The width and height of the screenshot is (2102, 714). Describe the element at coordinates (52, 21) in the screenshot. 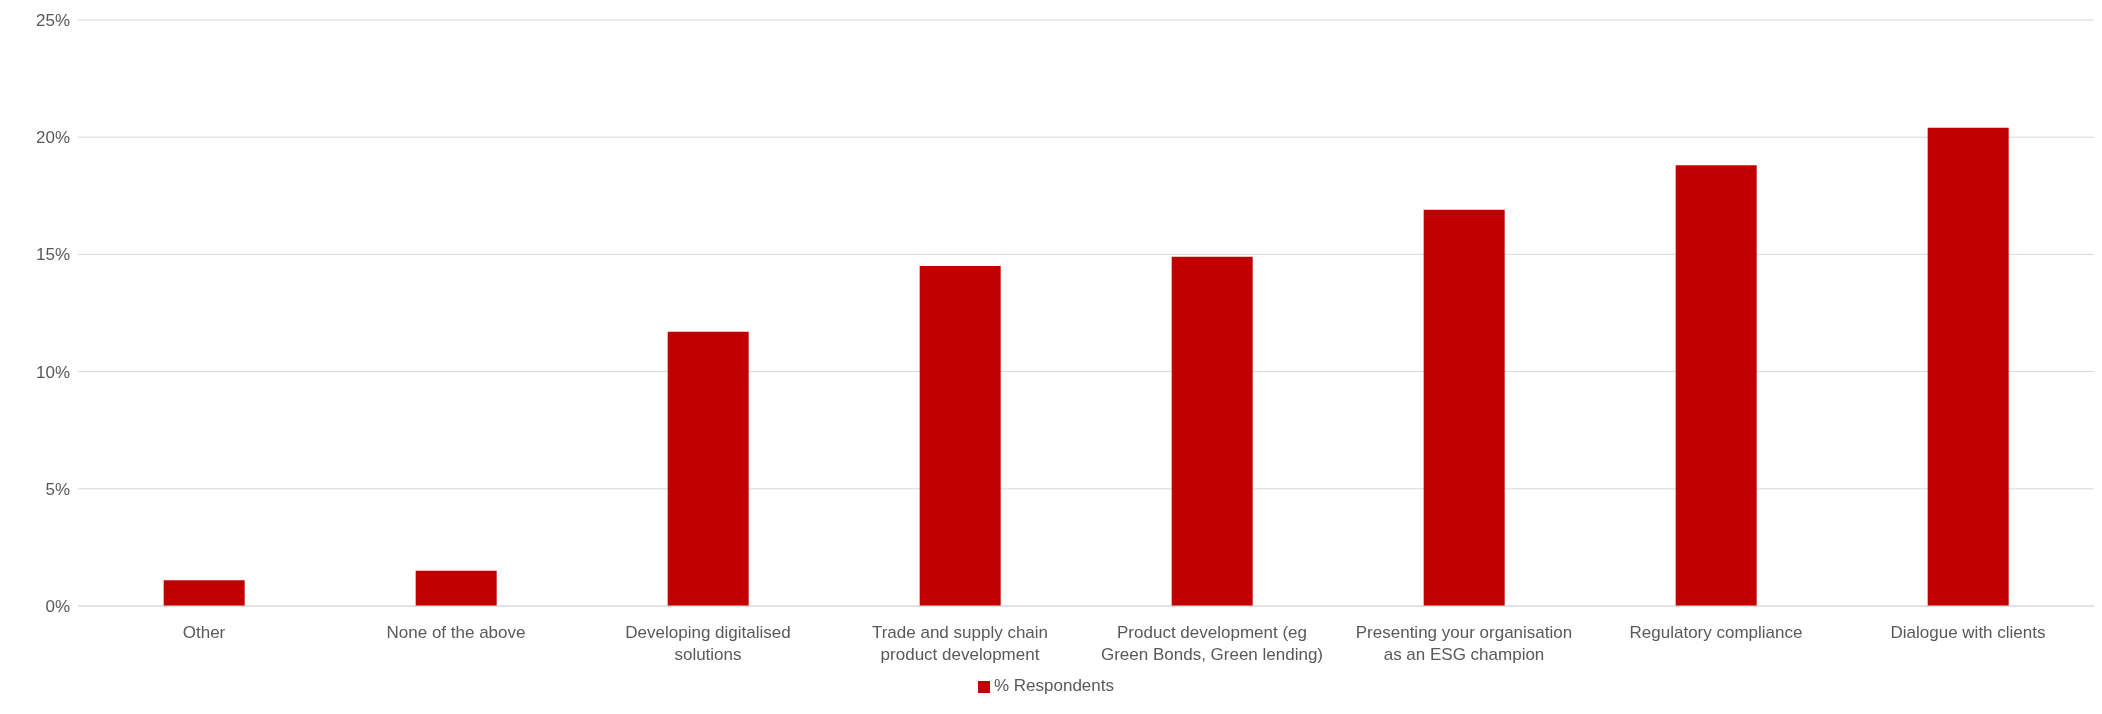

I see `y-tick-label: 25%` at that location.